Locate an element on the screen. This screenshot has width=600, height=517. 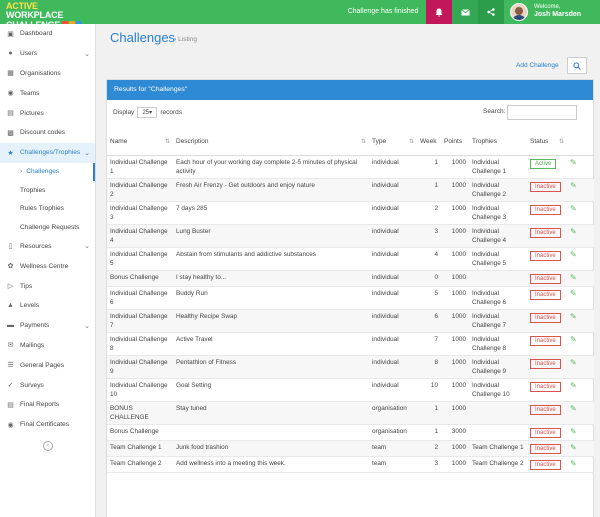
sidebar-item-levels: ▲ Levels is located at coordinates (23, 306).